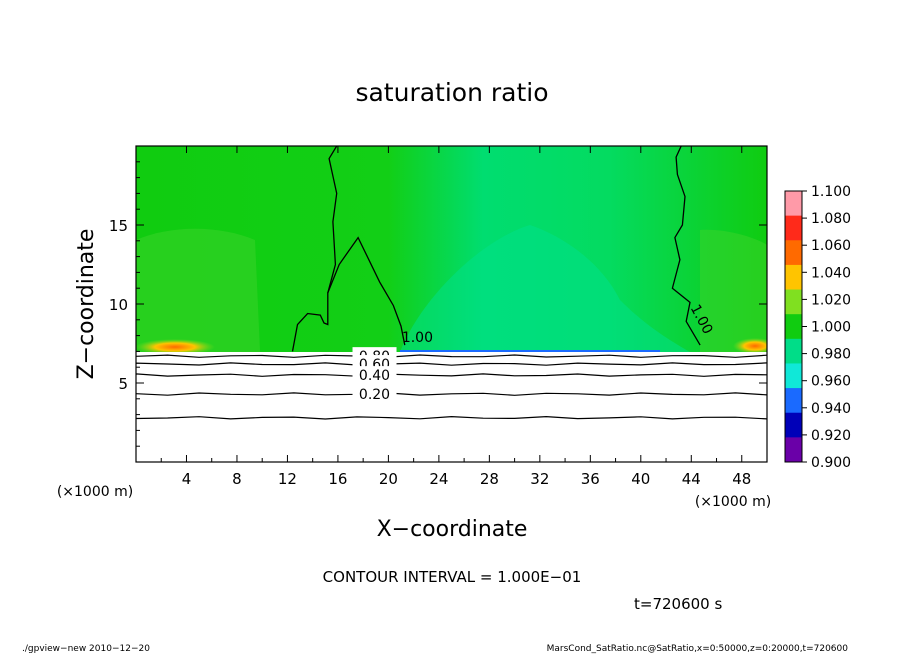 The height and width of the screenshot is (654, 904). Describe the element at coordinates (831, 463) in the screenshot. I see `colorbar-label: 0.900` at that location.